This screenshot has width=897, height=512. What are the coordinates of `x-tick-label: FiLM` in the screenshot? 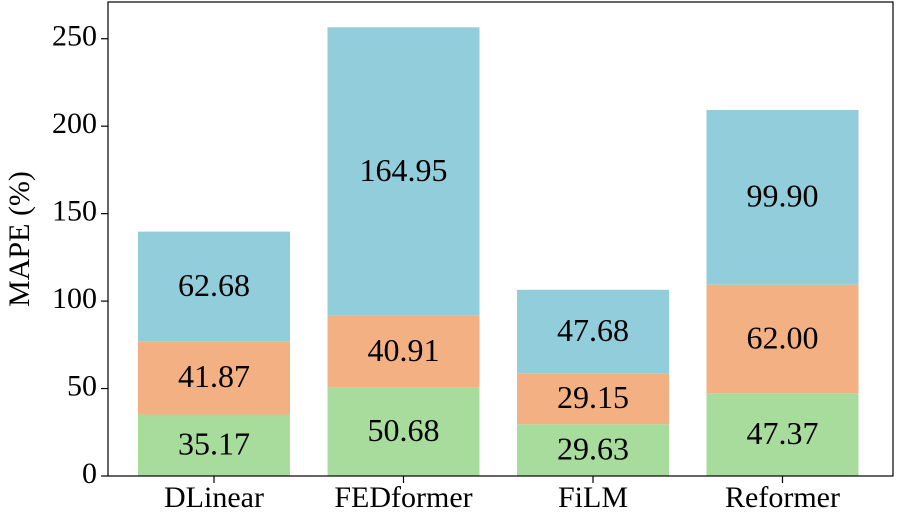 It's located at (593, 496).